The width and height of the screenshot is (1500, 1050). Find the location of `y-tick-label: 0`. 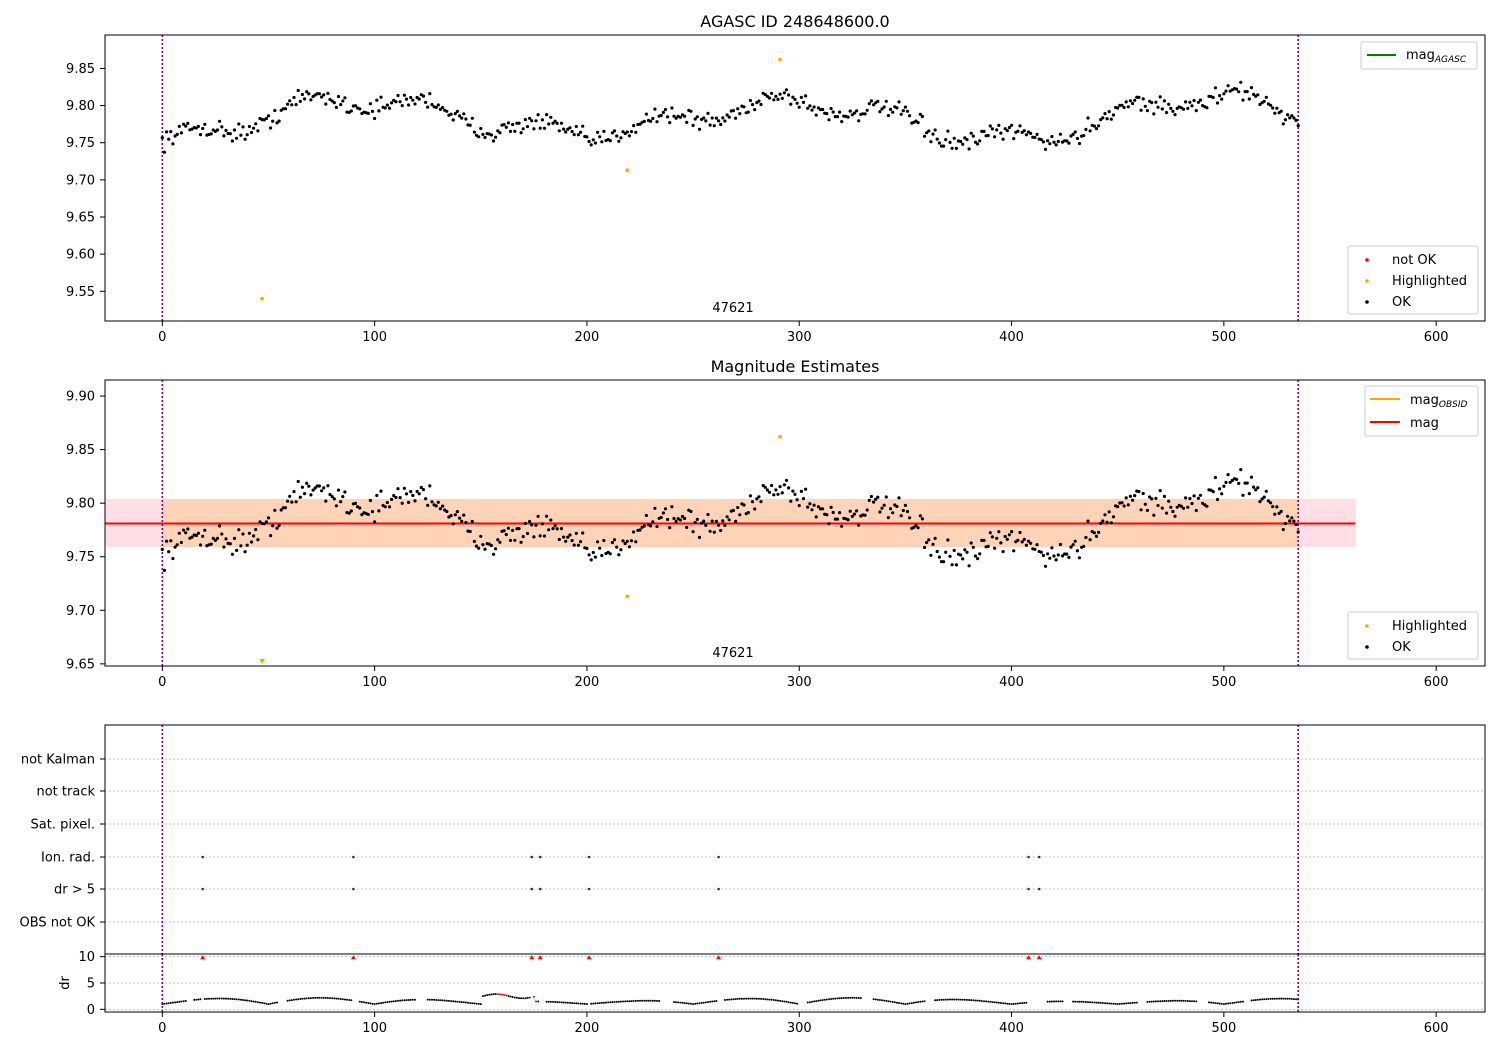

y-tick-label: 0 is located at coordinates (91, 1010).